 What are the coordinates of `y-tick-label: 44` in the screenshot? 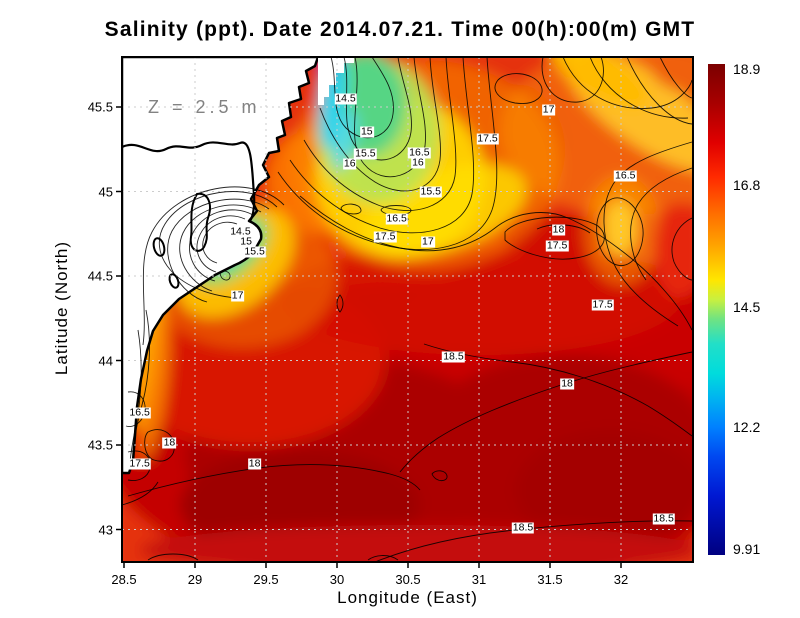 It's located at (105, 360).